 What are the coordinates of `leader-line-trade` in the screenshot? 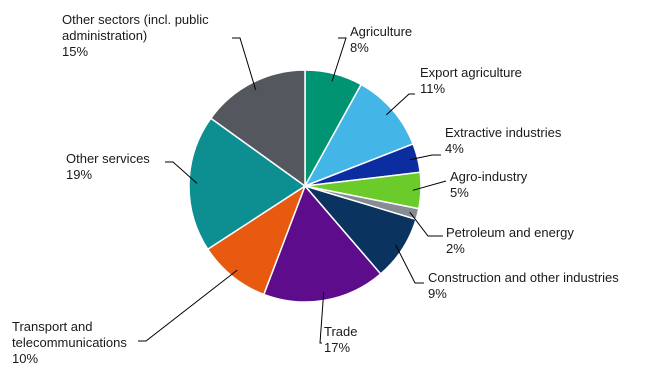 It's located at (322, 318).